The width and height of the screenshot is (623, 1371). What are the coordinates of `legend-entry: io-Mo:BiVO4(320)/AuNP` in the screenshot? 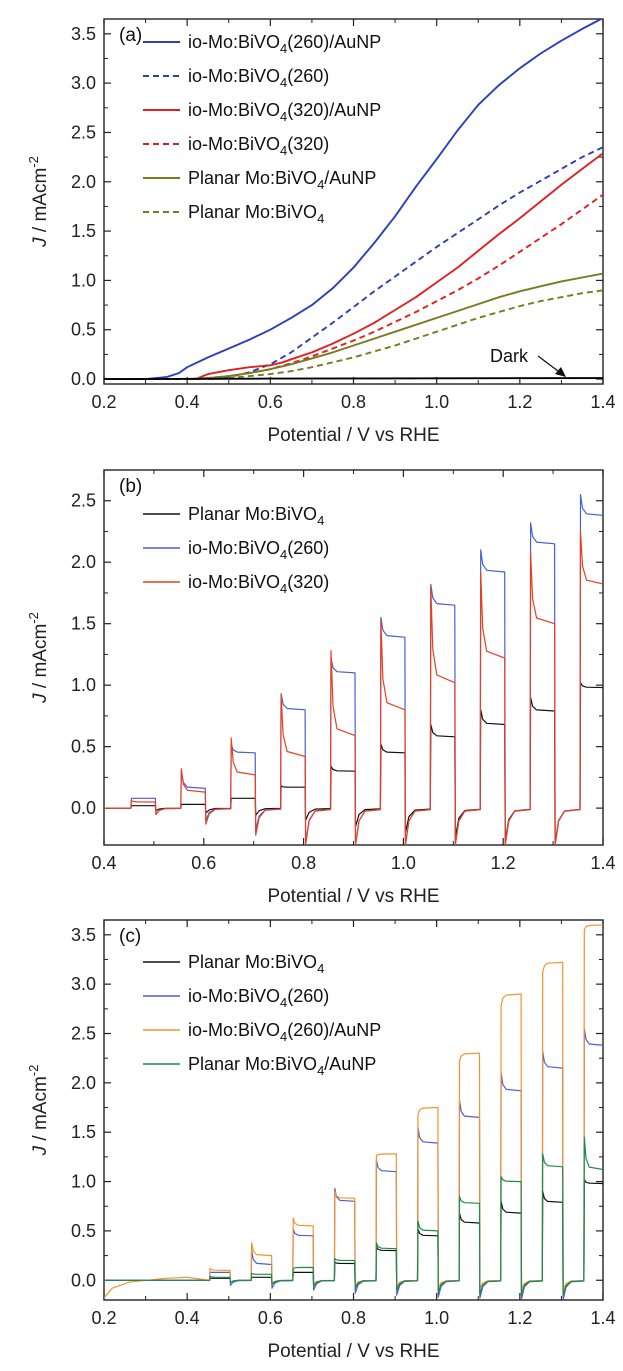 It's located at (284, 112).